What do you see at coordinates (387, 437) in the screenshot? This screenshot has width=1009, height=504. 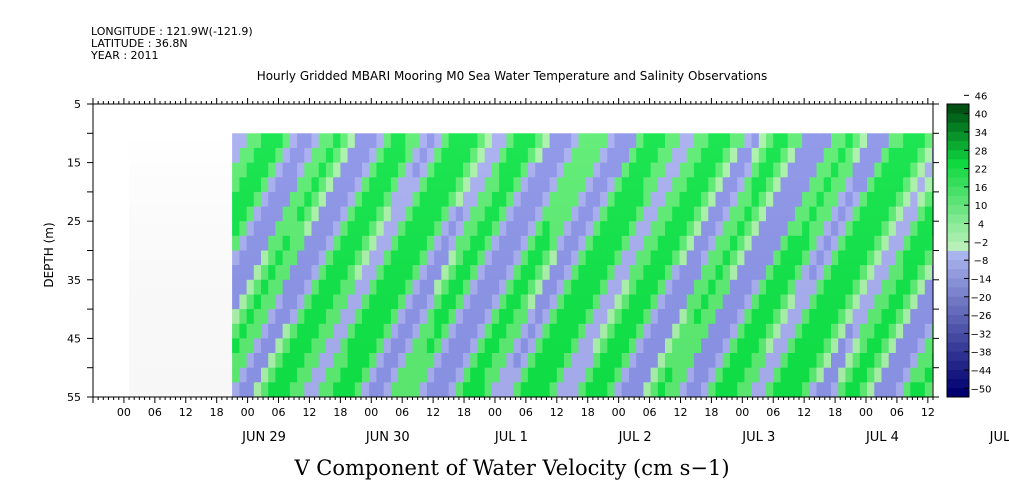 I see `x-day-label: JUN 30` at bounding box center [387, 437].